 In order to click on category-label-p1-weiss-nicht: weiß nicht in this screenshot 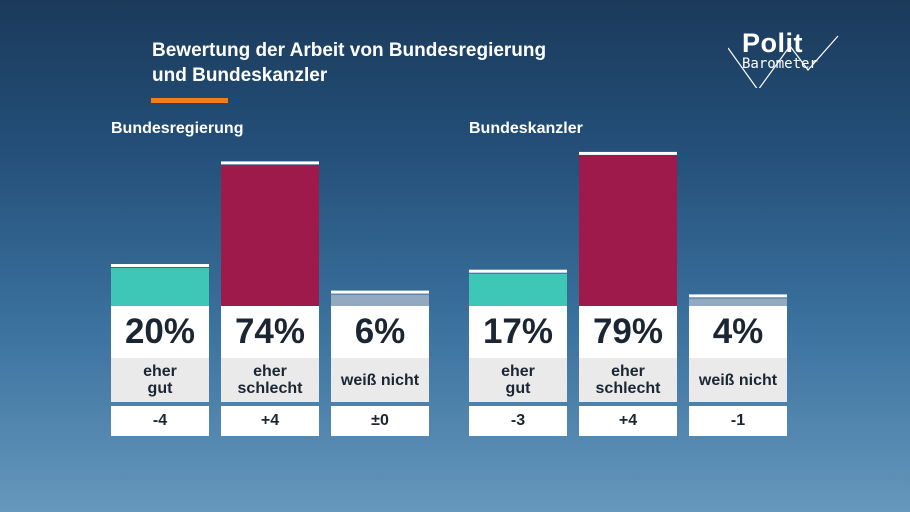, I will do `click(380, 380)`.